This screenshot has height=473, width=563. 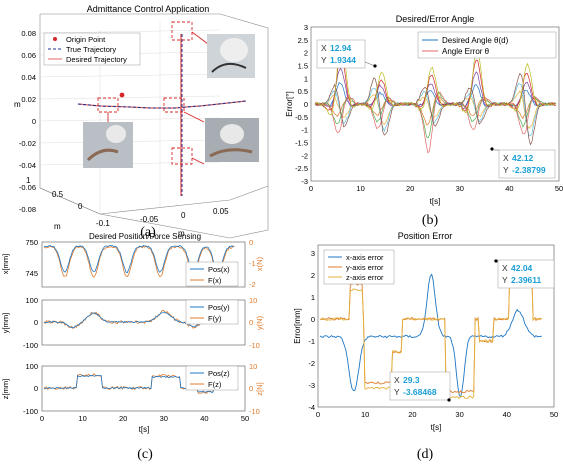 I want to click on a-ztick: 0.04, so click(x=28, y=77).